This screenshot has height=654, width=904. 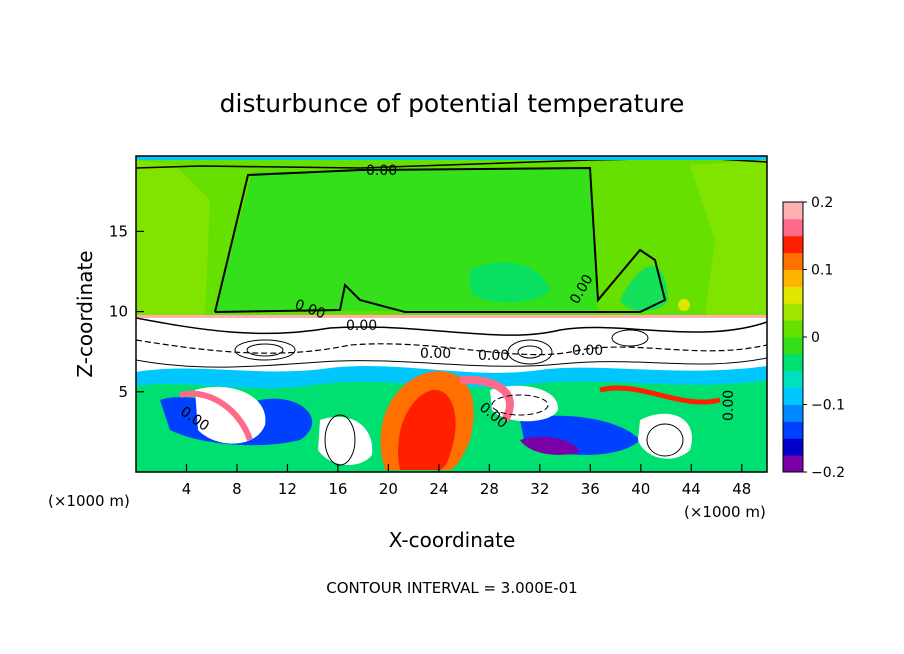 I want to click on colorbar-tick-label: 0.1, so click(x=822, y=271).